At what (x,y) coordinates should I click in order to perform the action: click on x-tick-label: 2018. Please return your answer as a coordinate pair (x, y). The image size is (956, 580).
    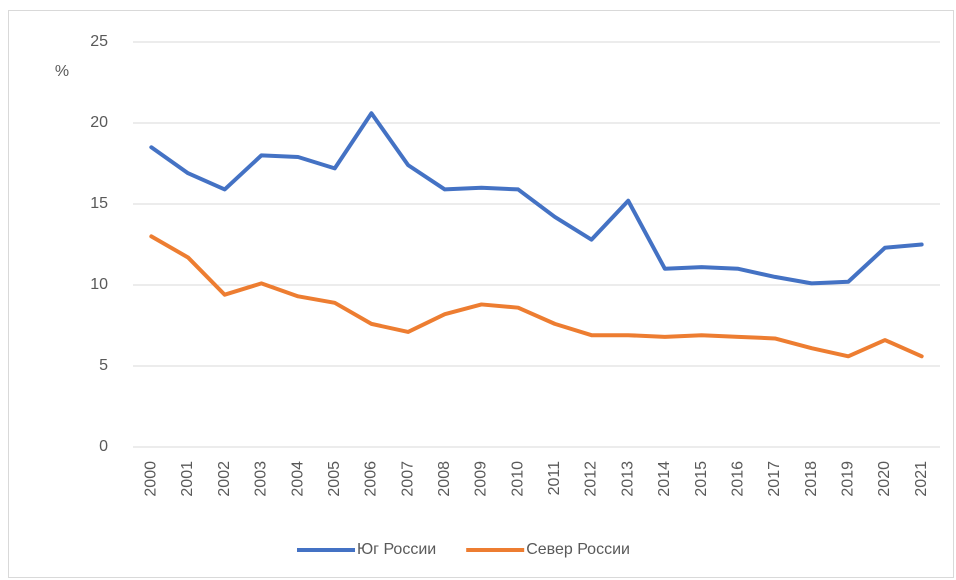
    Looking at the image, I should click on (811, 479).